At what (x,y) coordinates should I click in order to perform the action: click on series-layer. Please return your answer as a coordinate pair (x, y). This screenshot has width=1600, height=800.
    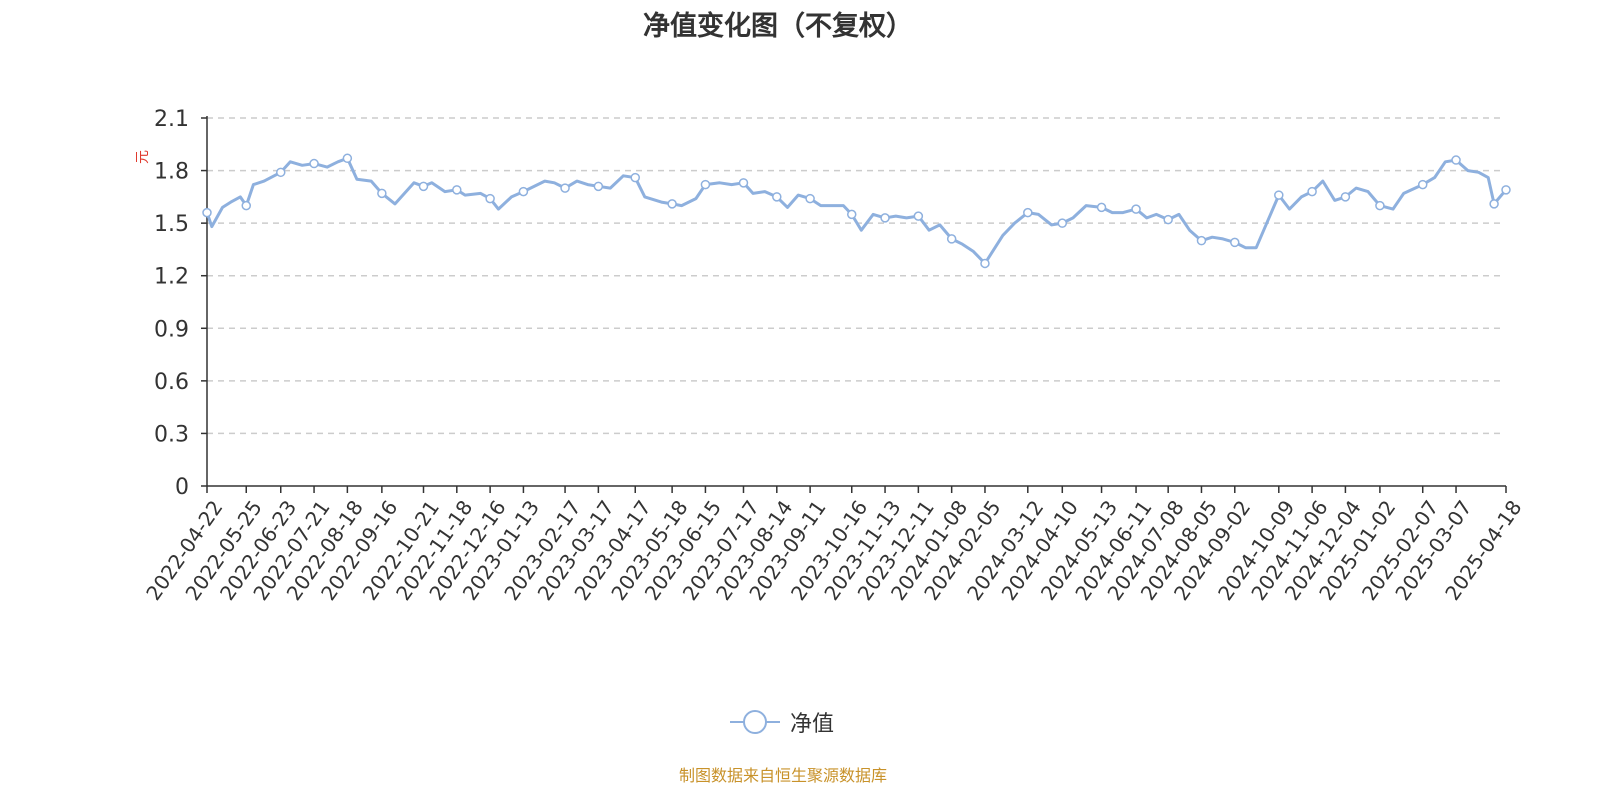
    Looking at the image, I should click on (856, 210).